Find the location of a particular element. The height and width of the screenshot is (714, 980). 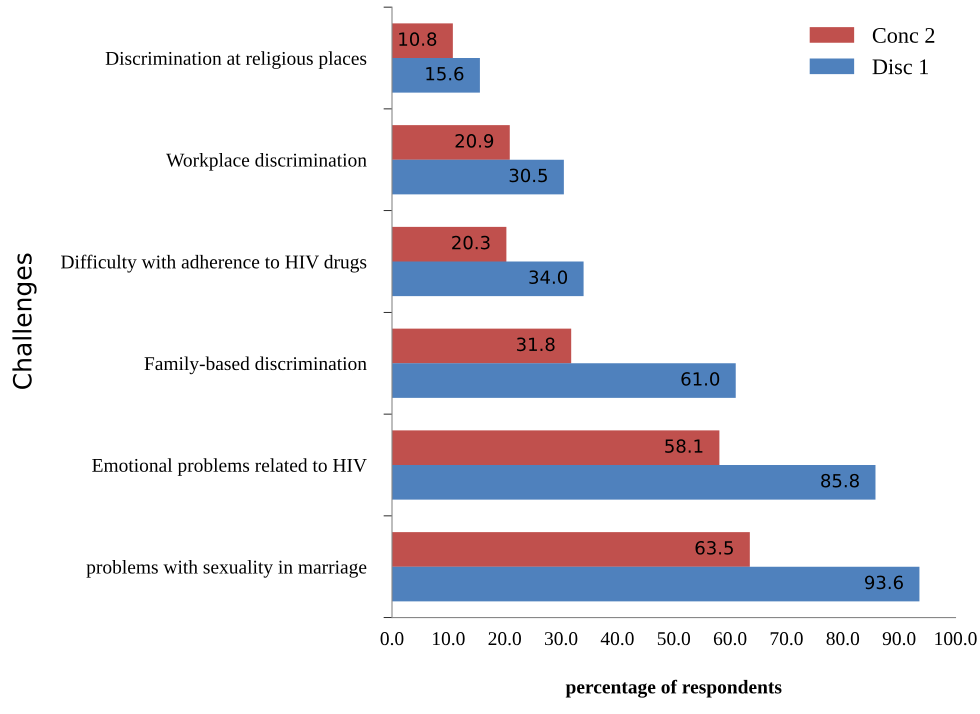

x-tick-label: 70.0 is located at coordinates (786, 639).